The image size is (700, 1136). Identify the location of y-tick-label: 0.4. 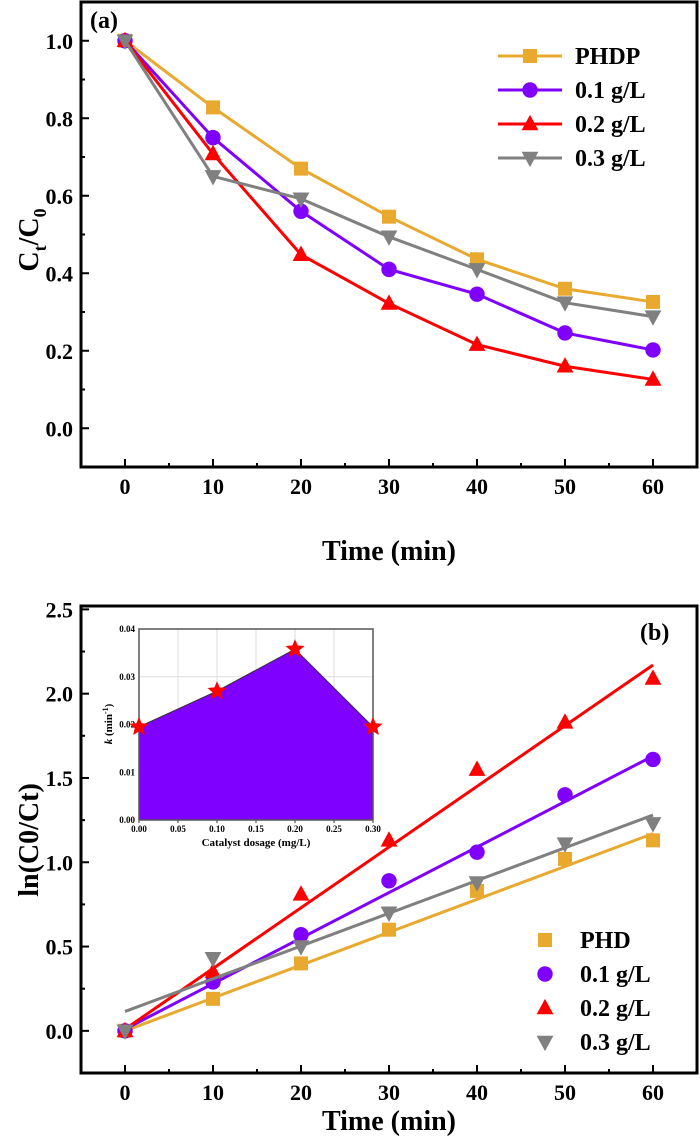
(60, 273).